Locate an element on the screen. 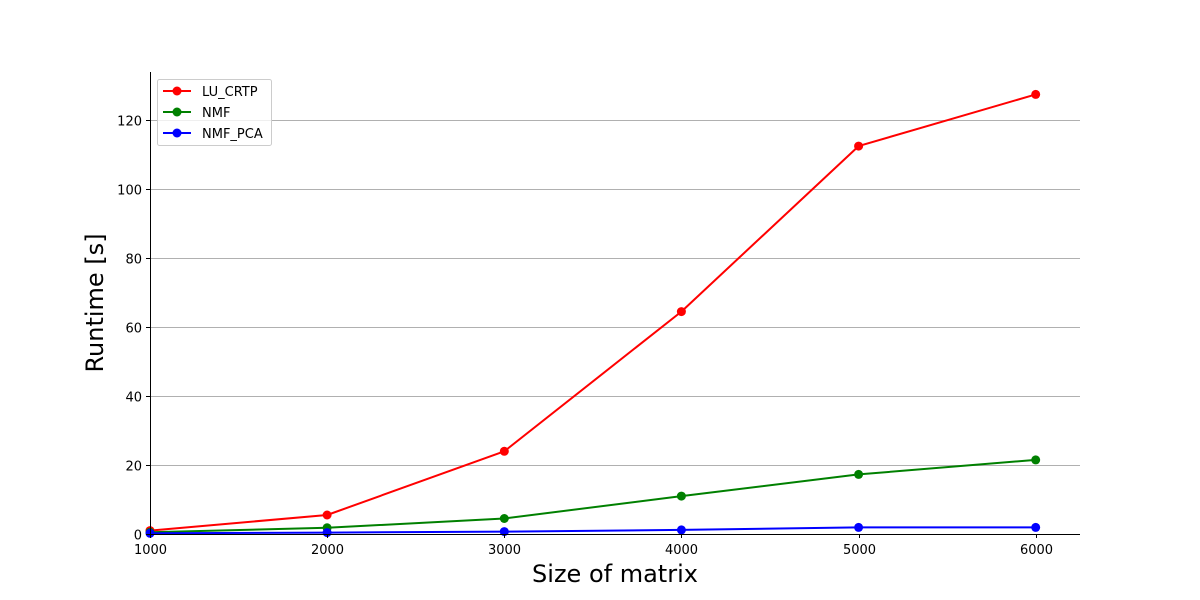 The width and height of the screenshot is (1200, 600). series-nmf is located at coordinates (593, 496).